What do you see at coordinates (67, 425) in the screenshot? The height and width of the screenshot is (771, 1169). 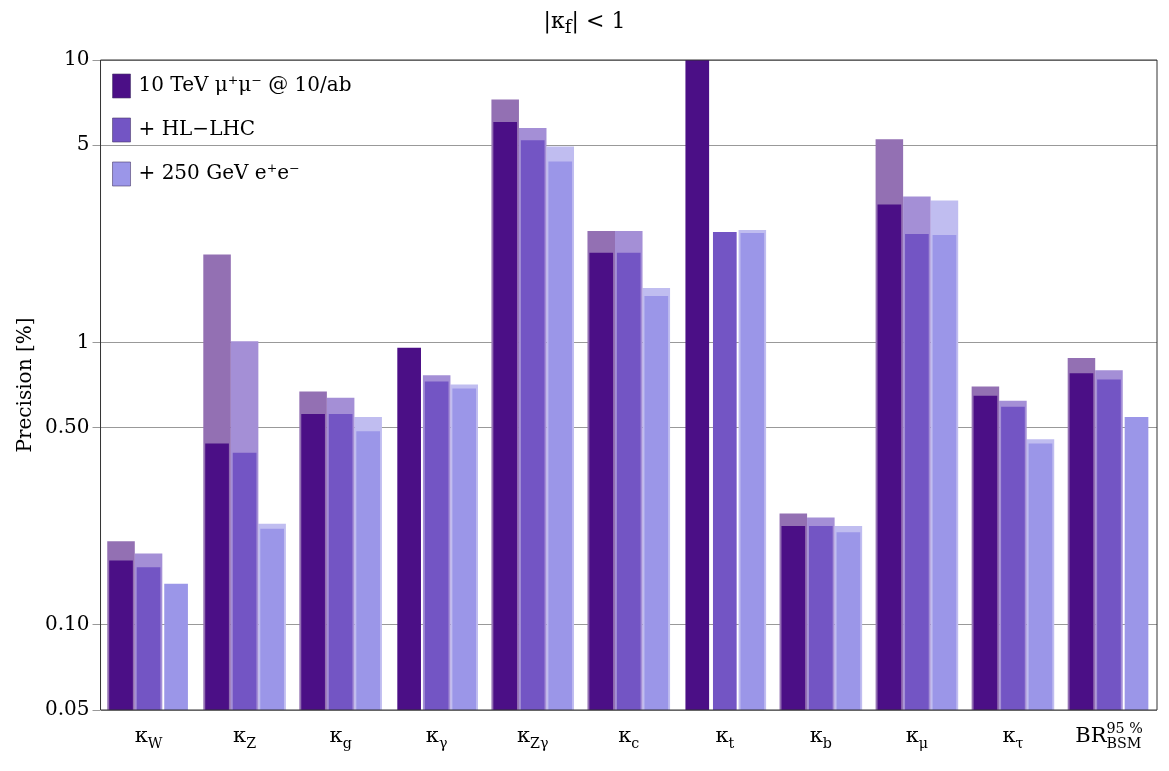 I see `y-tick-label: 0.50` at bounding box center [67, 425].